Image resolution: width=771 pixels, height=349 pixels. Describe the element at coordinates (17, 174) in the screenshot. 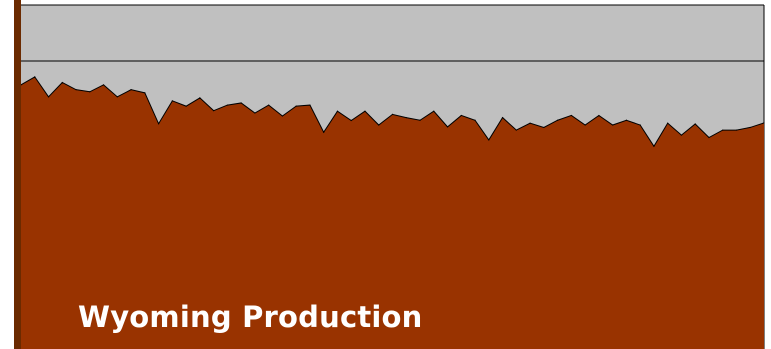

I see `left-accent-bar` at that location.